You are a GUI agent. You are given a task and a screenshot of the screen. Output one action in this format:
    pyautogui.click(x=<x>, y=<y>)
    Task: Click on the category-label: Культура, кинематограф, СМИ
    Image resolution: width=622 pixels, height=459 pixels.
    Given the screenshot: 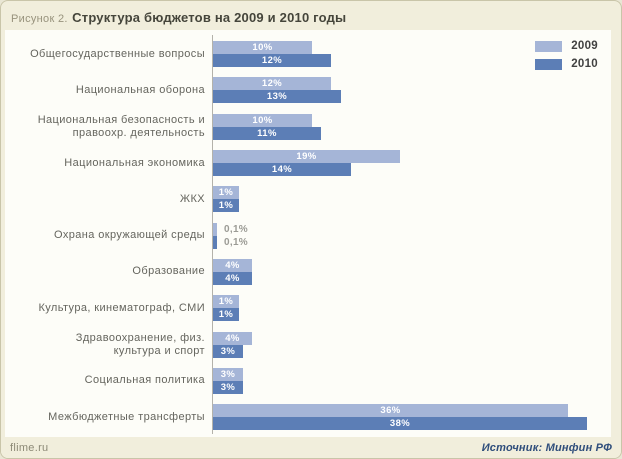 What is the action you would take?
    pyautogui.click(x=121, y=307)
    